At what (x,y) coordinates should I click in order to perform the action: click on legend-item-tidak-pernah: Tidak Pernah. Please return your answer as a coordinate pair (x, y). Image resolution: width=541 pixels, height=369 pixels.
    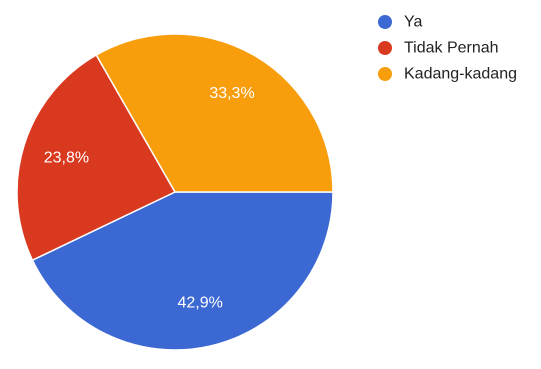
    Looking at the image, I should click on (438, 48).